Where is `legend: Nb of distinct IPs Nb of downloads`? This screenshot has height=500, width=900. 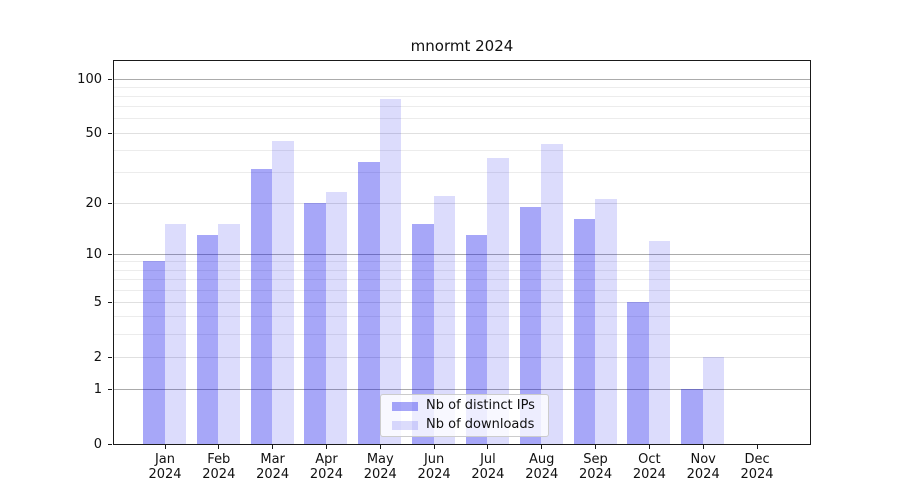
legend: Nb of distinct IPs Nb of downloads is located at coordinates (464, 415).